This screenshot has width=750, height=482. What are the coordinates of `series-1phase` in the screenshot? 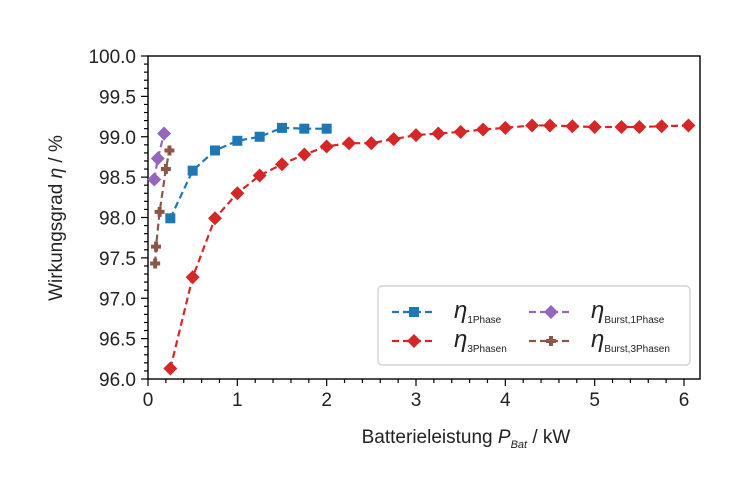 It's located at (248, 173).